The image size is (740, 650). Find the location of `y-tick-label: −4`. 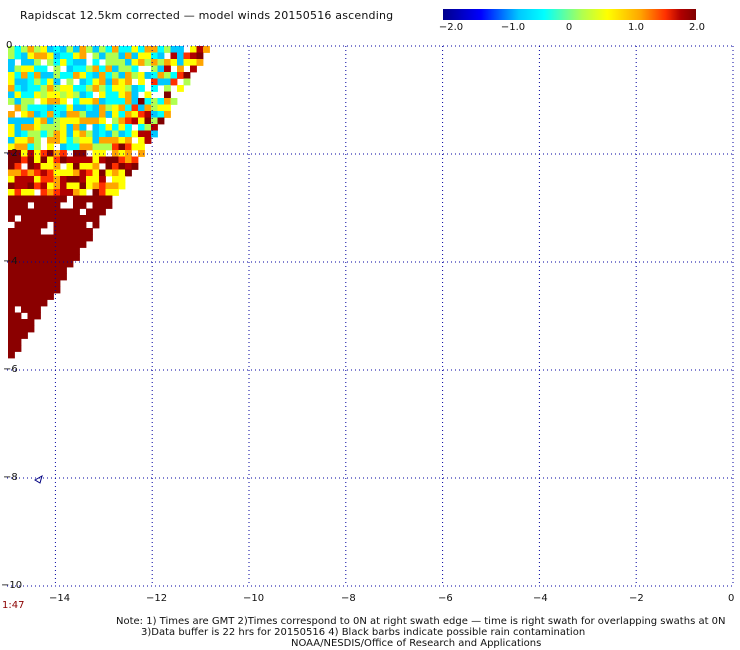

y-tick-label: −4 is located at coordinates (10, 261).